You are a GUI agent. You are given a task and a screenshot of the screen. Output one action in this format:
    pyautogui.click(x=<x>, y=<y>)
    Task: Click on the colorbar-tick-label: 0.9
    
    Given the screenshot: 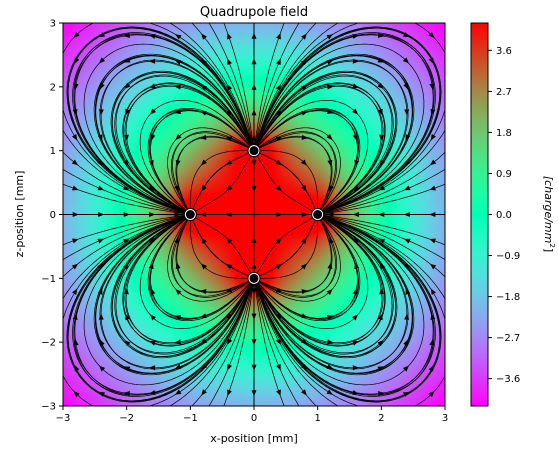 What is the action you would take?
    pyautogui.click(x=504, y=174)
    